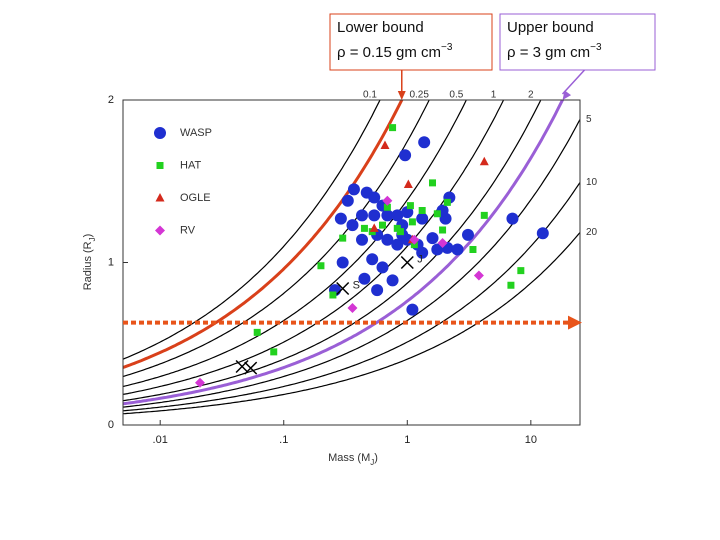 The image size is (720, 540). Describe the element at coordinates (111, 100) in the screenshot. I see `y-tick-label: 2` at that location.